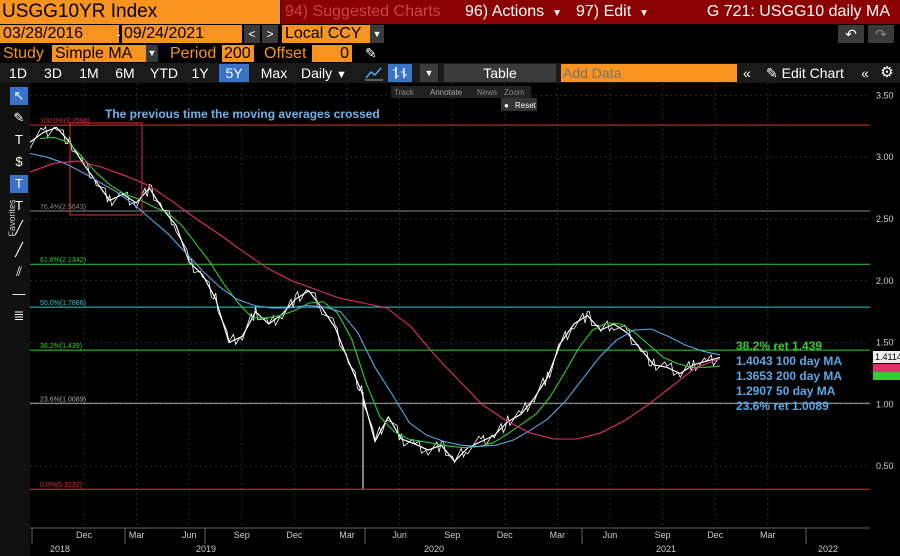  I want to click on ma50-tag, so click(886, 376).